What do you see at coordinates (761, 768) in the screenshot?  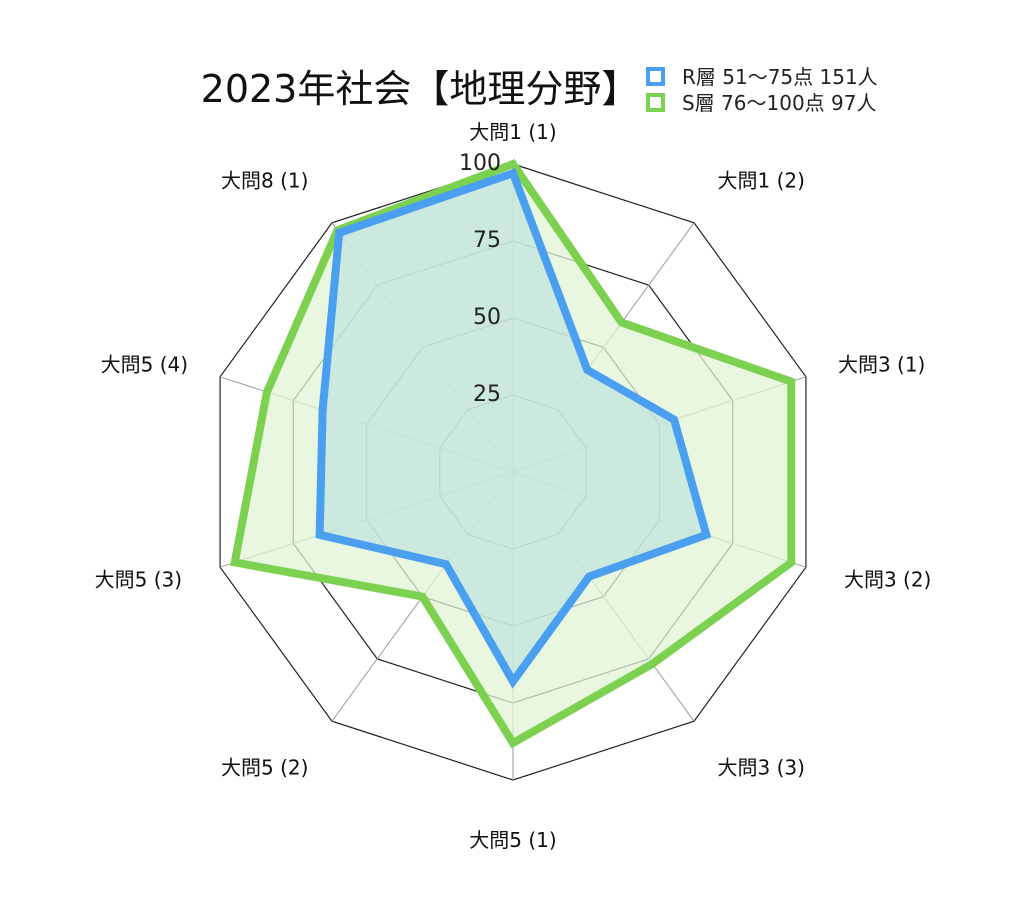 I see `axis-label: 大問3 (3)` at bounding box center [761, 768].